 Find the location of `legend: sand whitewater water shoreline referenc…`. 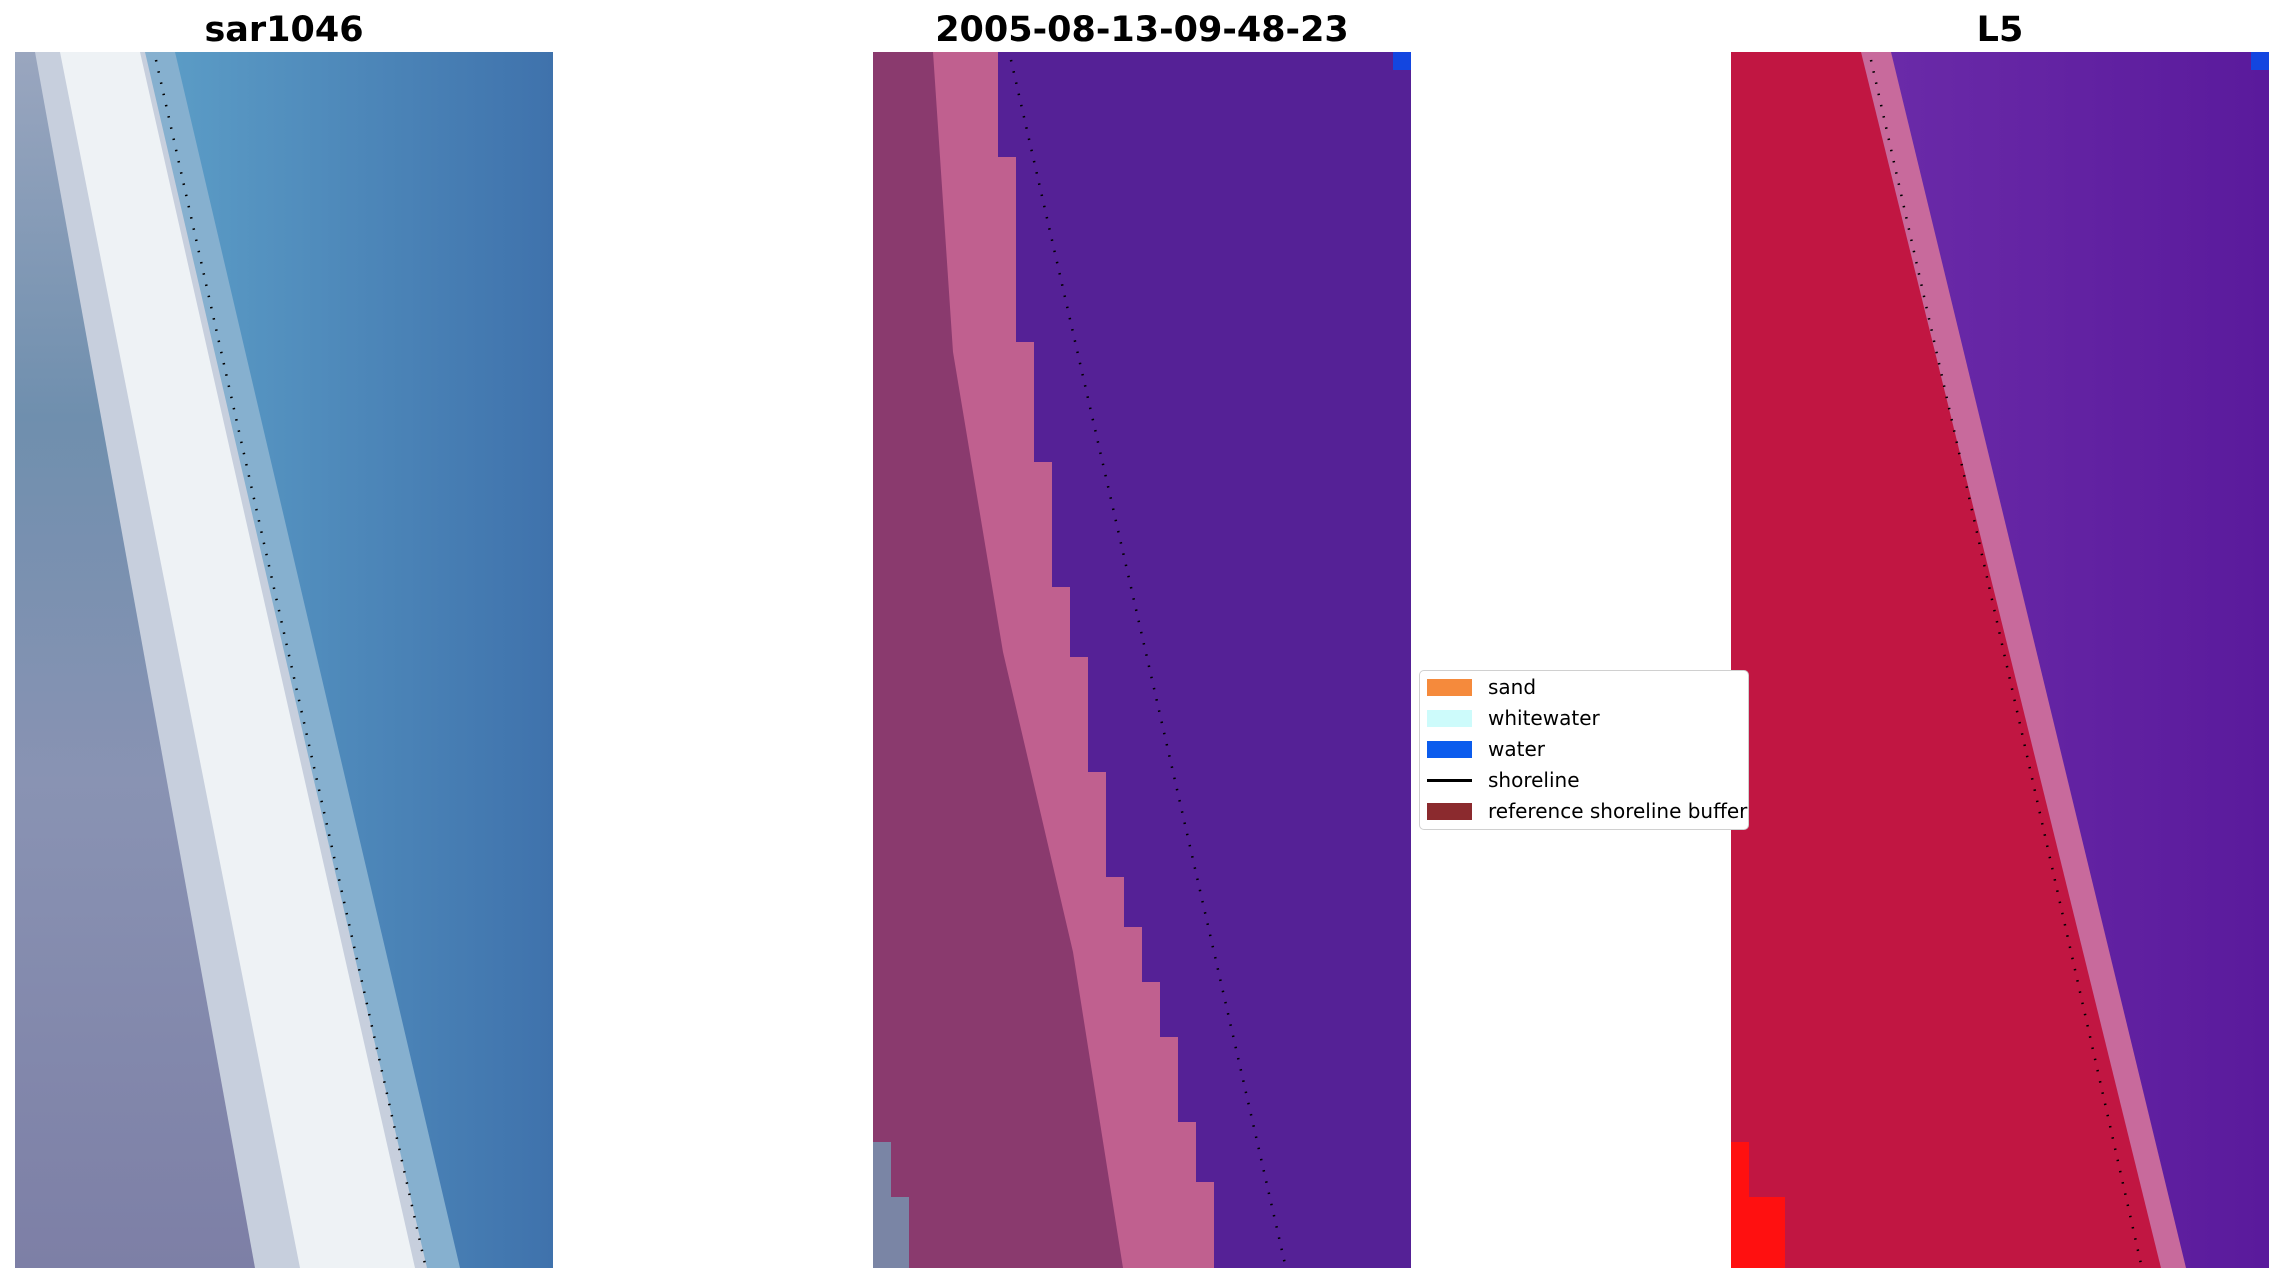

legend: sand whitewater water shoreline referenc… is located at coordinates (1584, 750).